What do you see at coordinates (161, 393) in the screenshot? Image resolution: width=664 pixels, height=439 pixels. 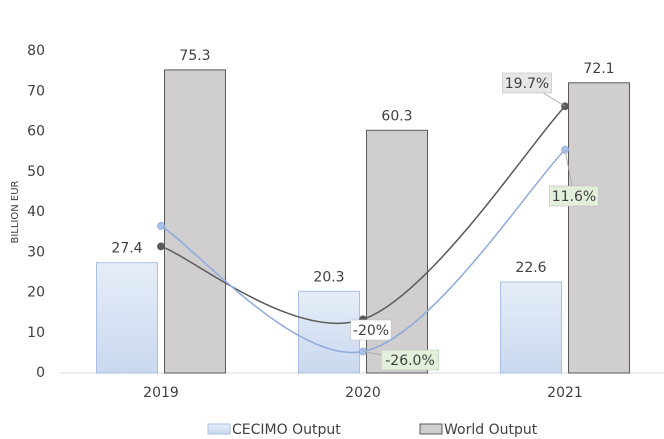 I see `x-tick-label: 2019` at bounding box center [161, 393].